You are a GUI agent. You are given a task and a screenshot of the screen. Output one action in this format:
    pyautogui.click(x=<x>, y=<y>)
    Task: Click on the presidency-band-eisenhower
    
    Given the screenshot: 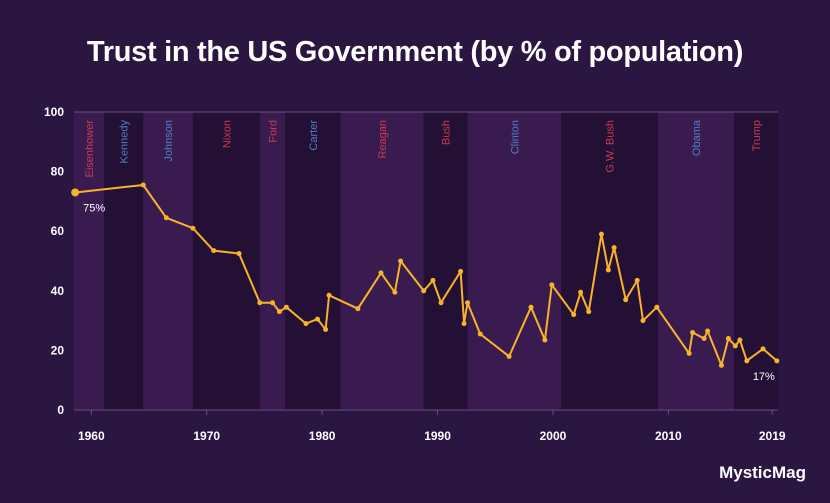 What is the action you would take?
    pyautogui.click(x=89, y=261)
    